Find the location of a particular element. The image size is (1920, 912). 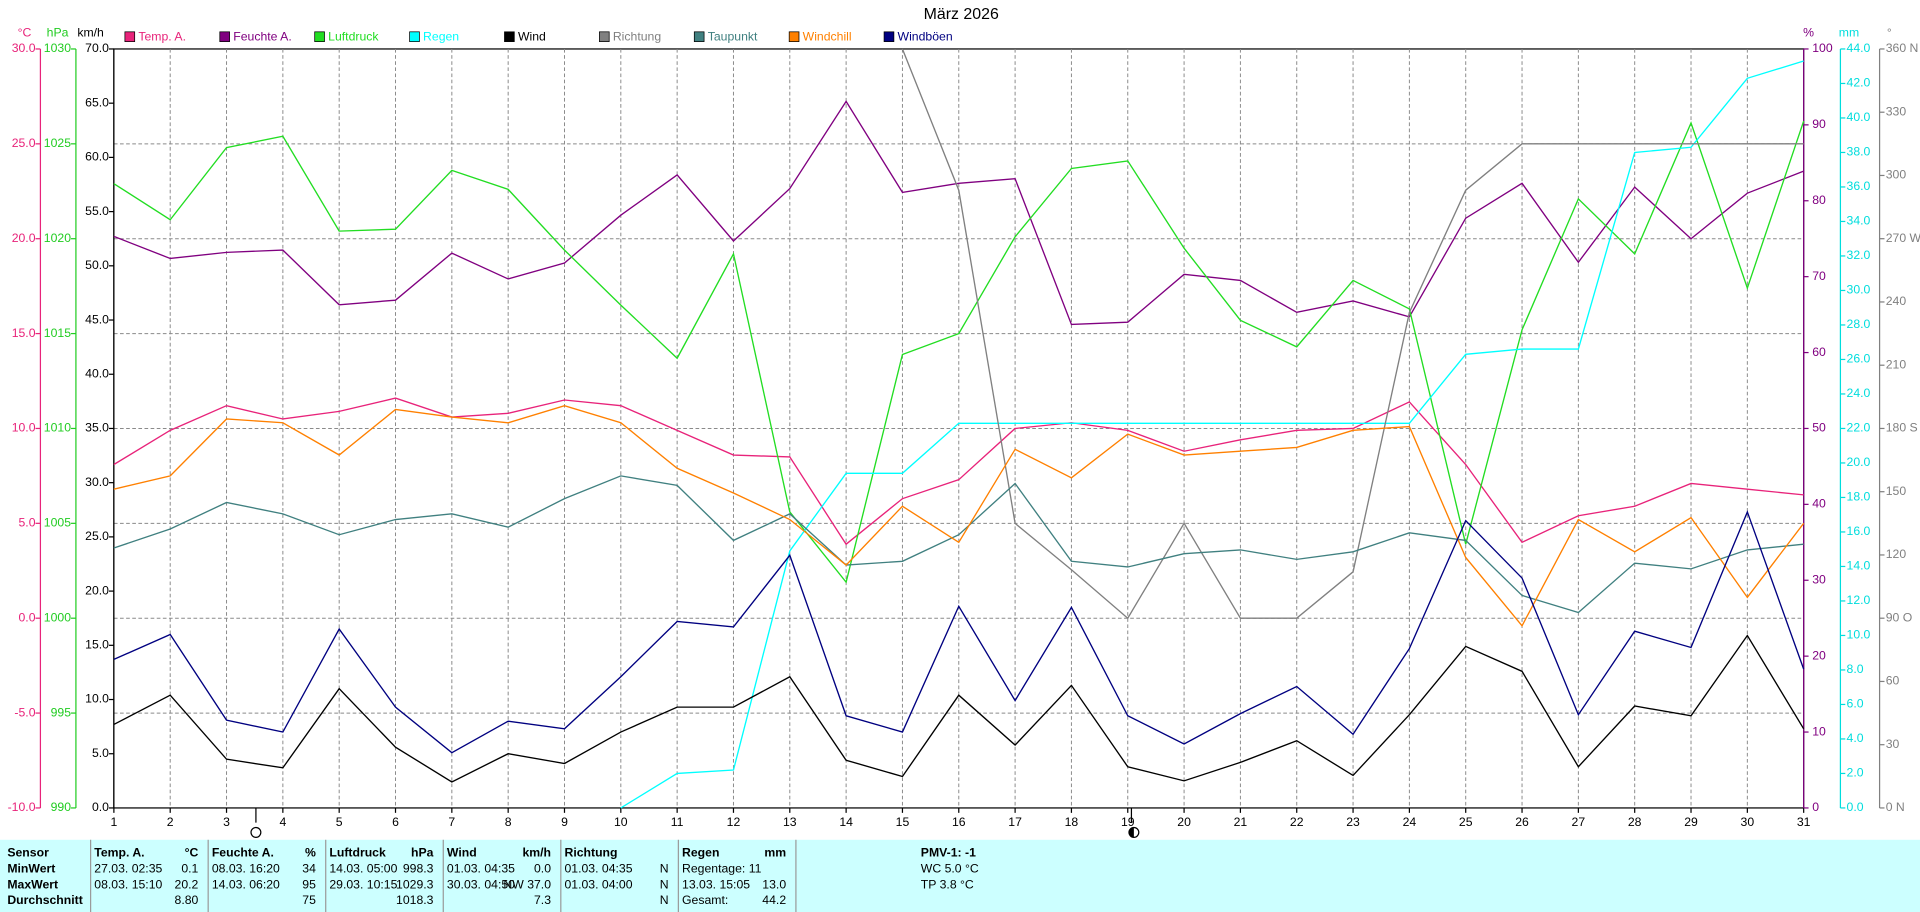

row-label: MinWert is located at coordinates (31, 868).